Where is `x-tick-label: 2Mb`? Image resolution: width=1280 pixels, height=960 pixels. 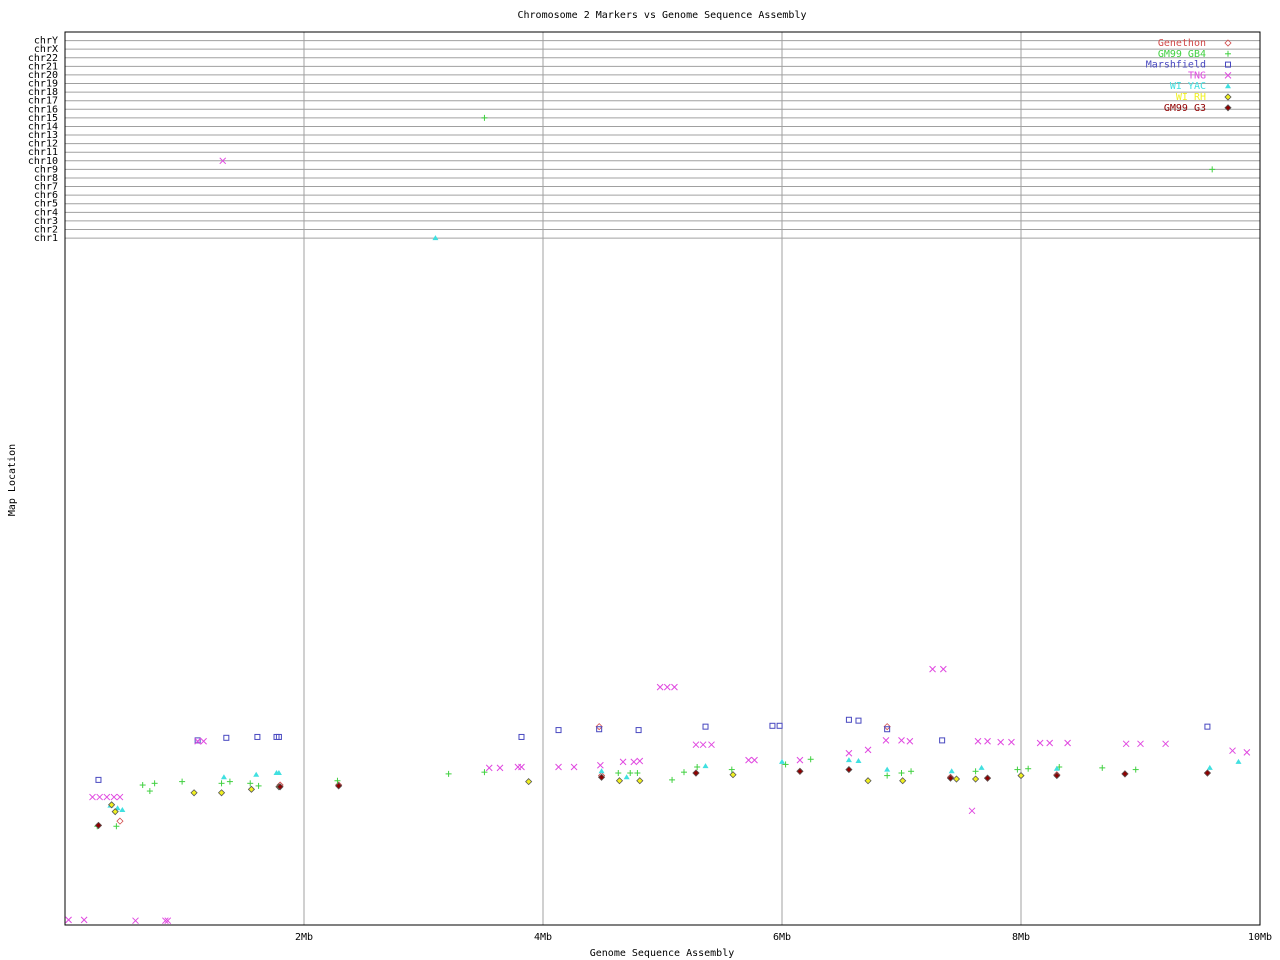 x-tick-label: 2Mb is located at coordinates (304, 937).